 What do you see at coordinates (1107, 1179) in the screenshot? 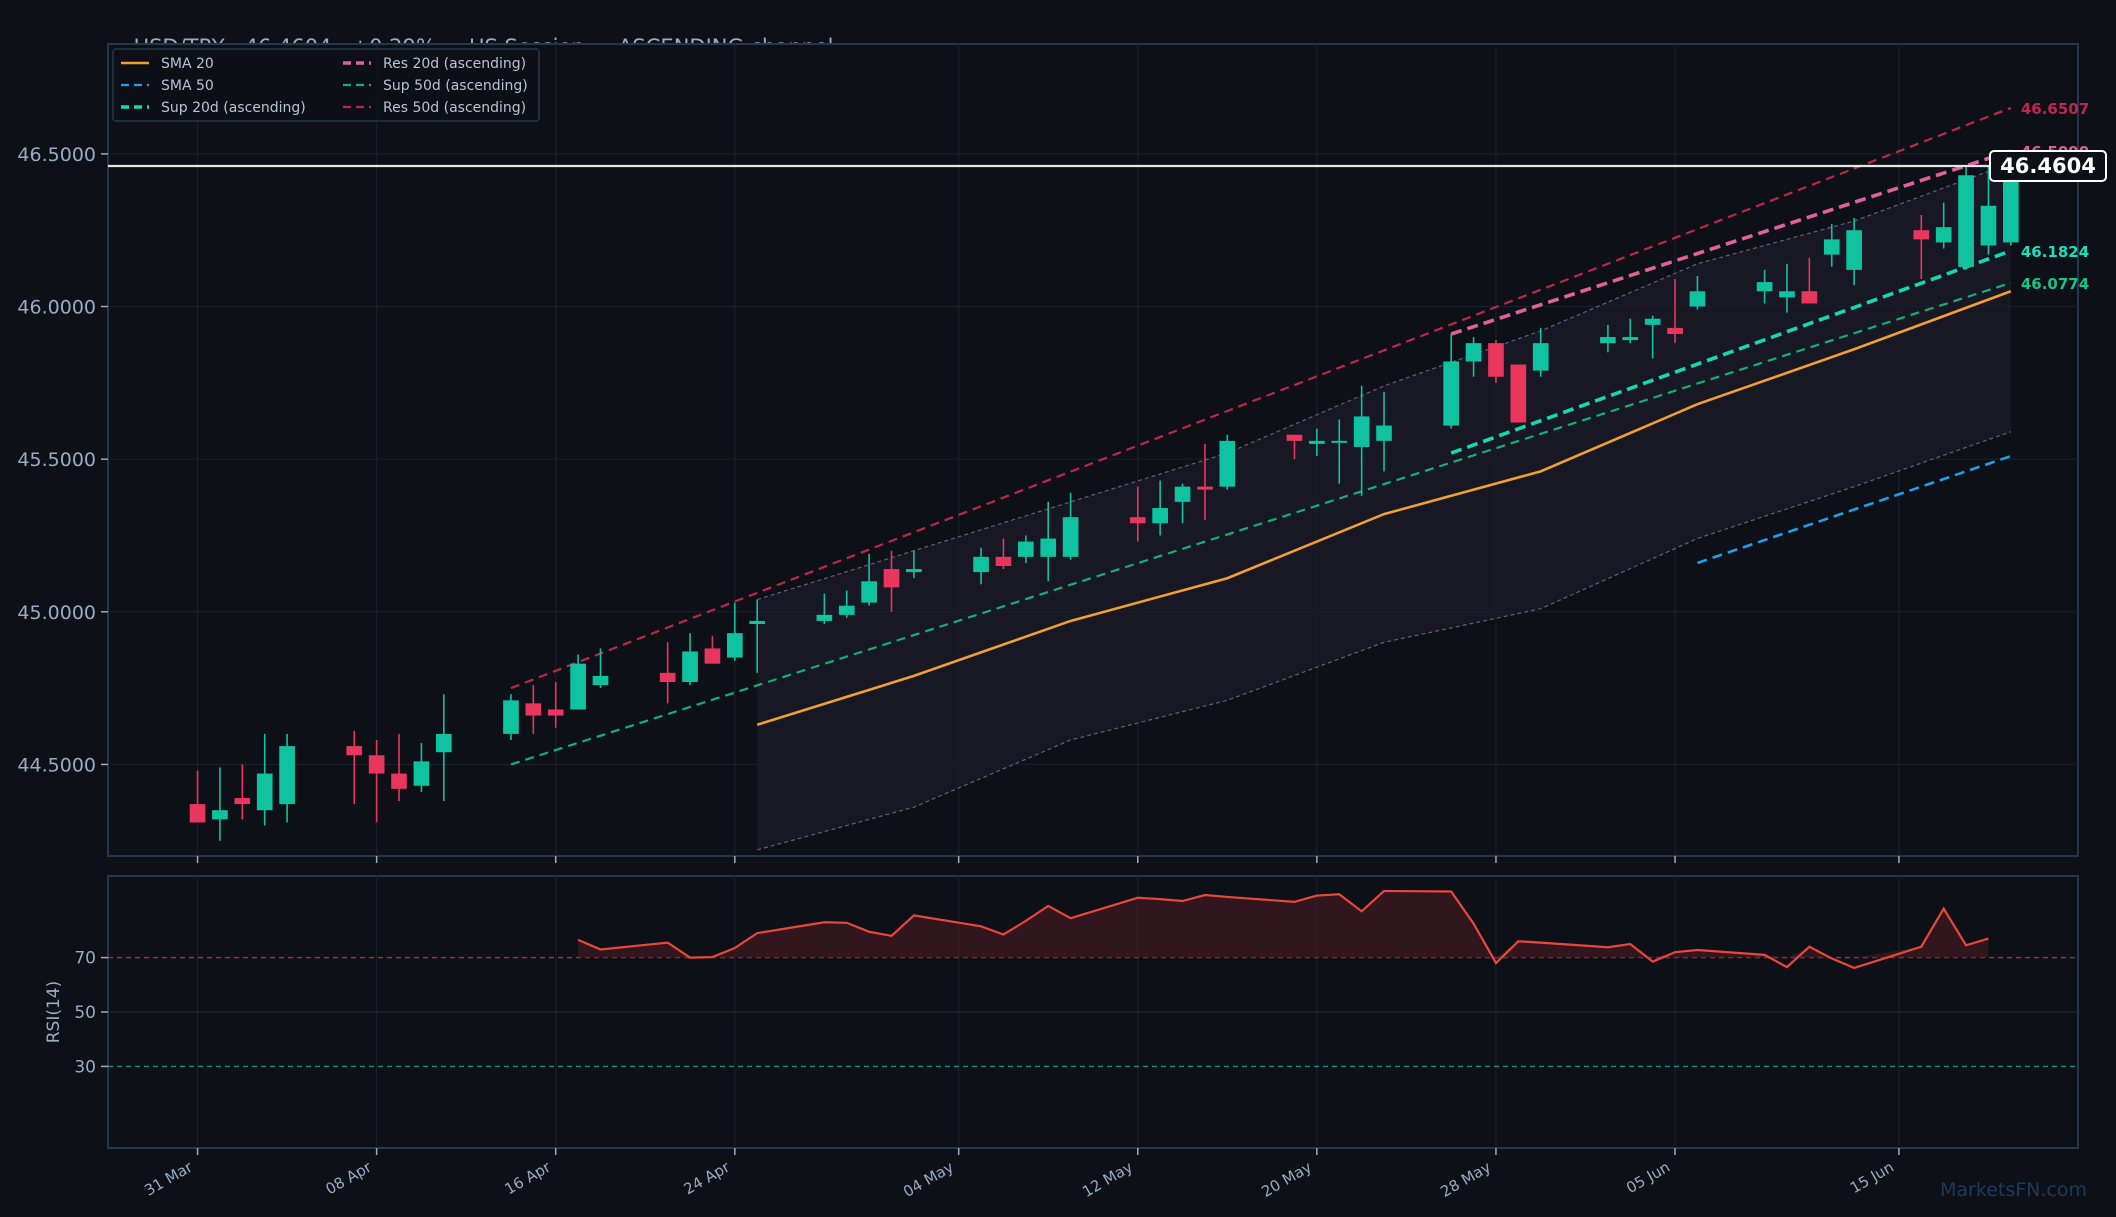
I see `x-tick-label: 12 May` at bounding box center [1107, 1179].